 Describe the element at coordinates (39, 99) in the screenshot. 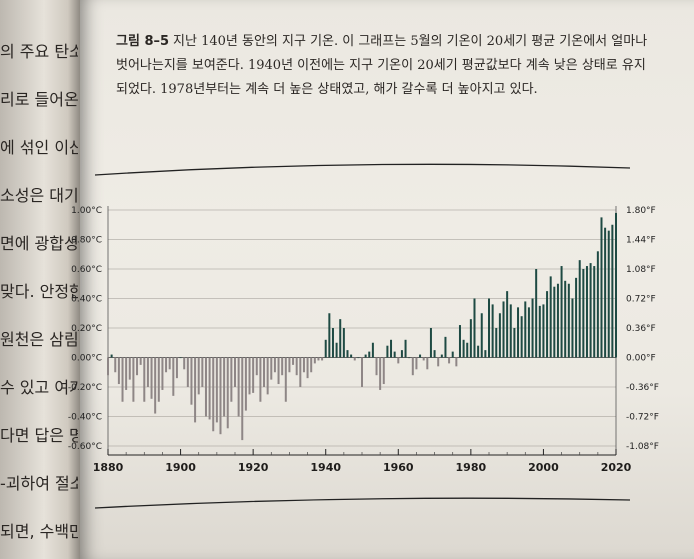

I see `left-page-line: 리로 들어온 이산화` at that location.